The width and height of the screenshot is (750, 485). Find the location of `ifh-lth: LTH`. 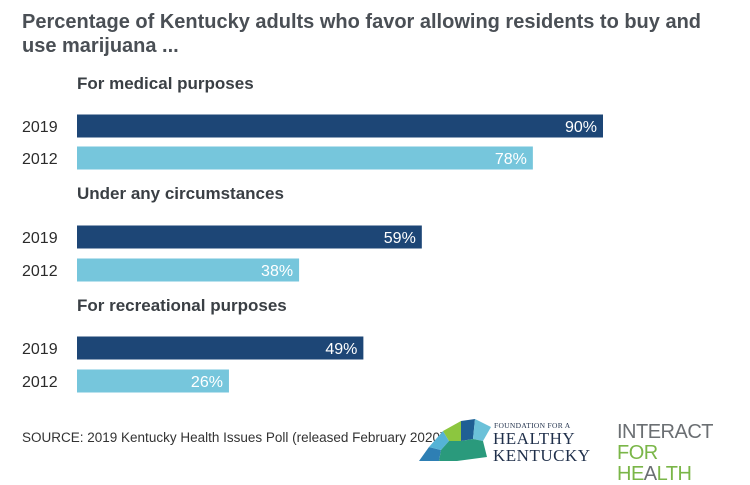

ifh-lth: LTH is located at coordinates (674, 474).